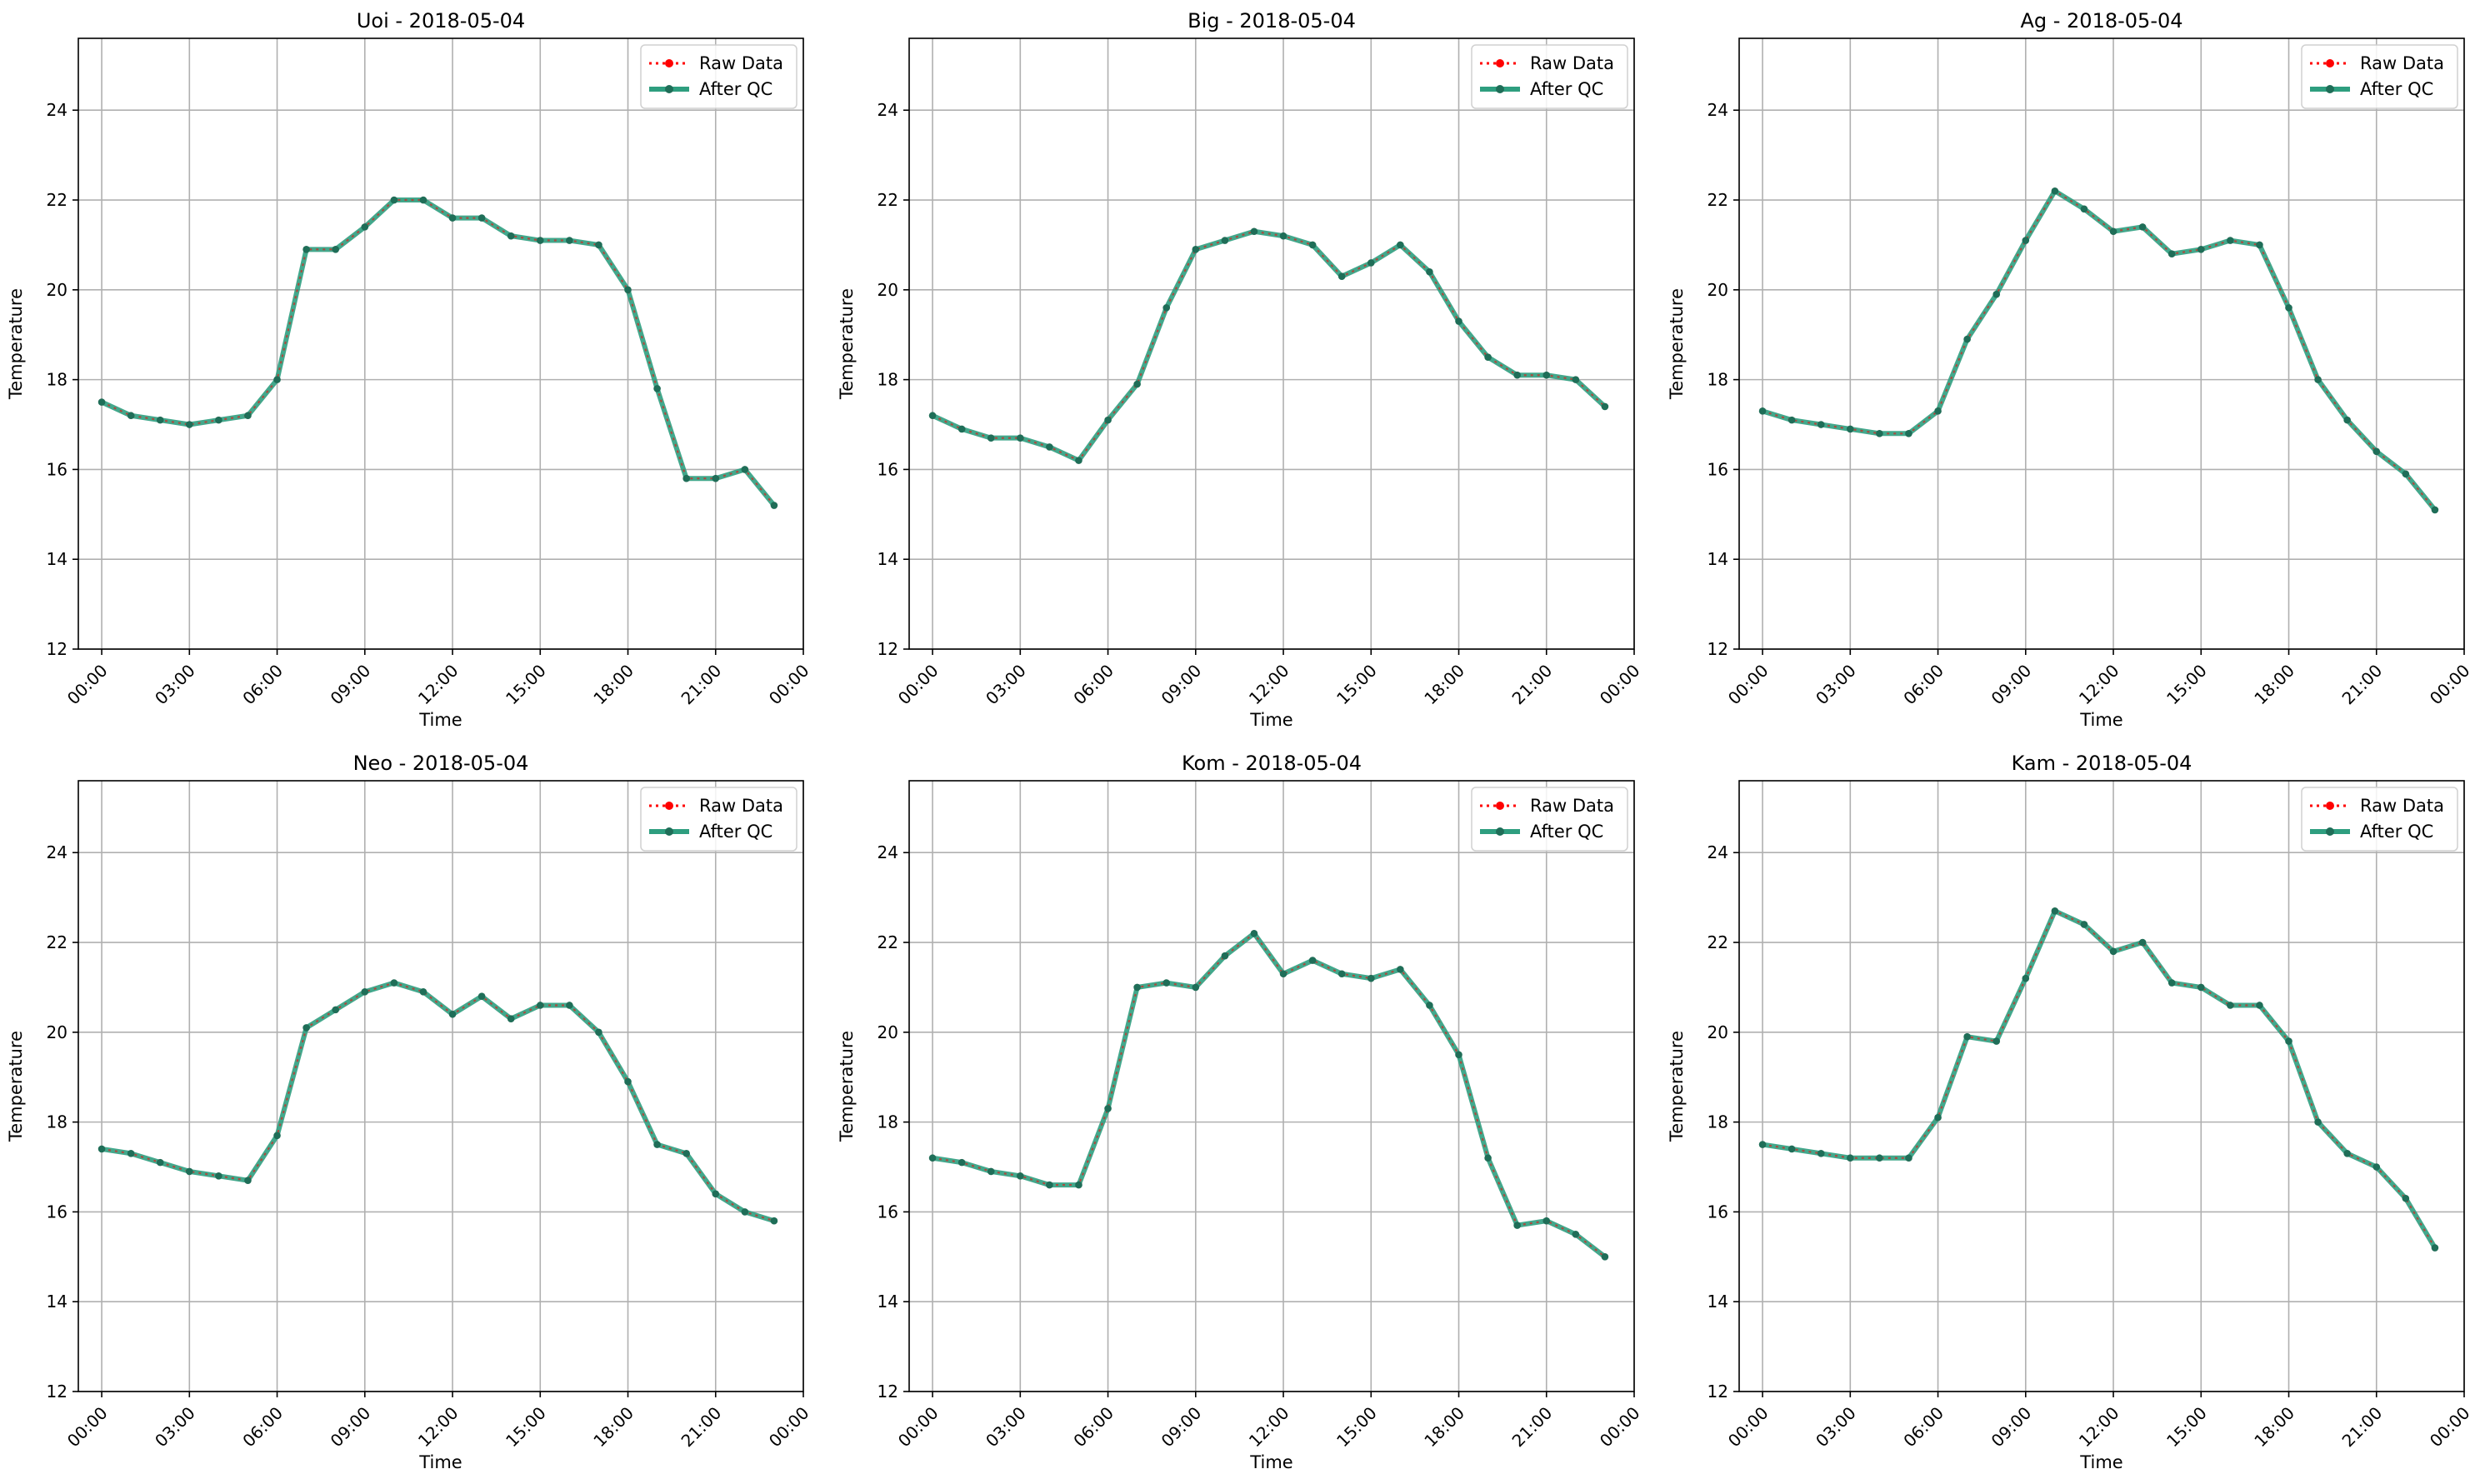 The height and width of the screenshot is (1484, 2485). What do you see at coordinates (2099, 1079) in the screenshot?
I see `series-line-raw-data` at bounding box center [2099, 1079].